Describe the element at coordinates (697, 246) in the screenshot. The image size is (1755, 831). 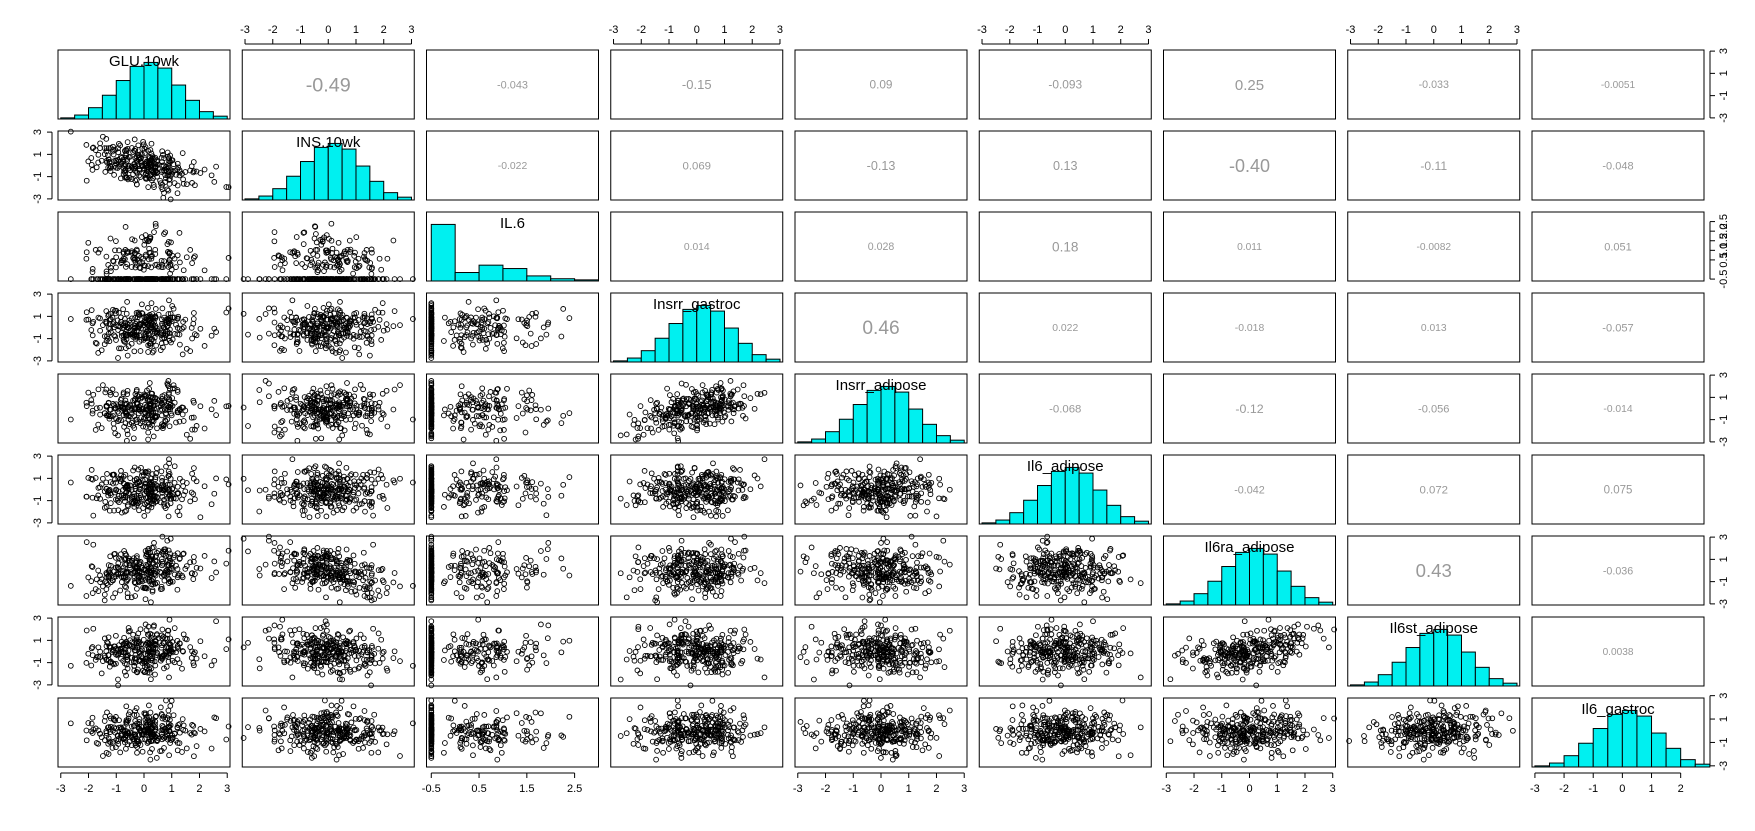
I see `panel-2-3: 0.014` at that location.